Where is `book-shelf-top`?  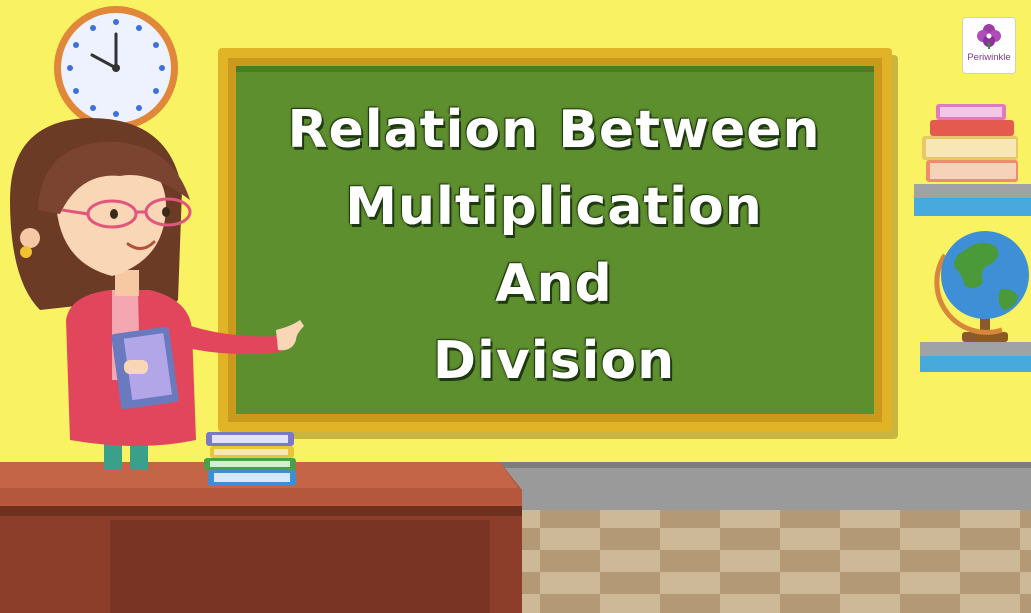 book-shelf-top is located at coordinates (972, 160).